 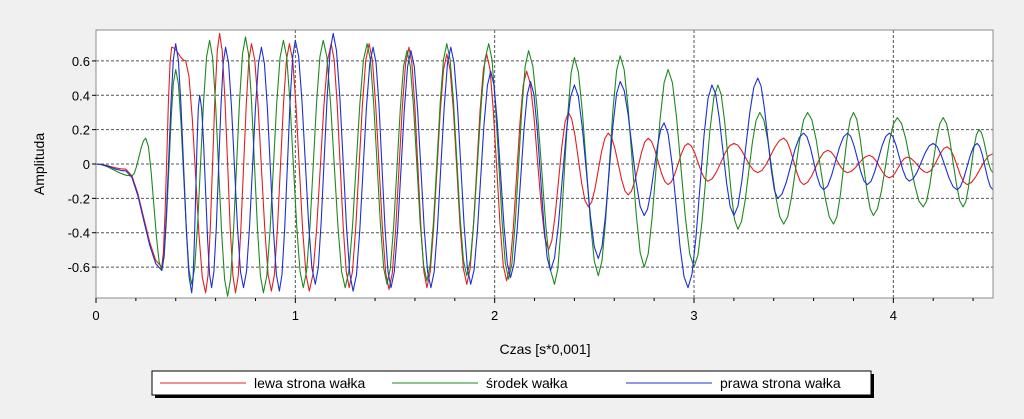 I want to click on y-tick-label: 0, so click(x=86, y=164).